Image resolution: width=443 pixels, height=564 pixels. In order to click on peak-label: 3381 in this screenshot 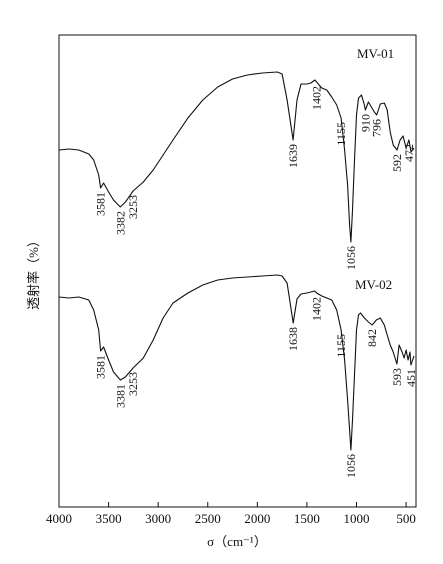, I will do `click(120, 396)`.